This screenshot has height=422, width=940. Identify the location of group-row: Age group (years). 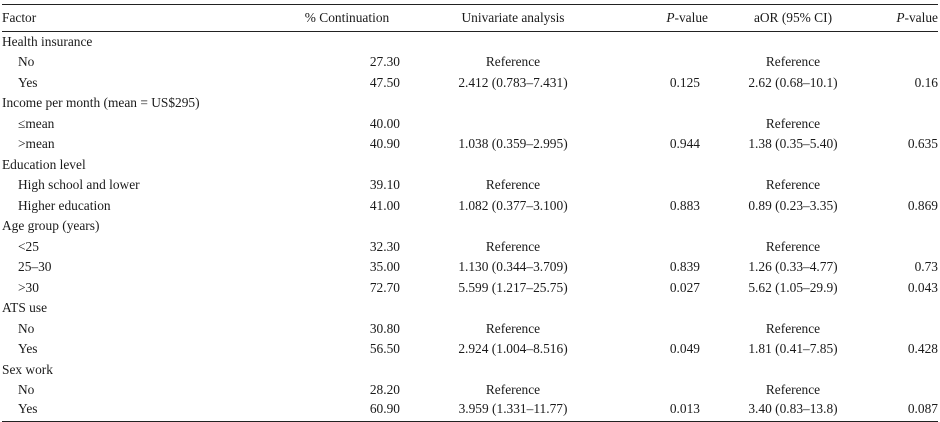
(470, 226).